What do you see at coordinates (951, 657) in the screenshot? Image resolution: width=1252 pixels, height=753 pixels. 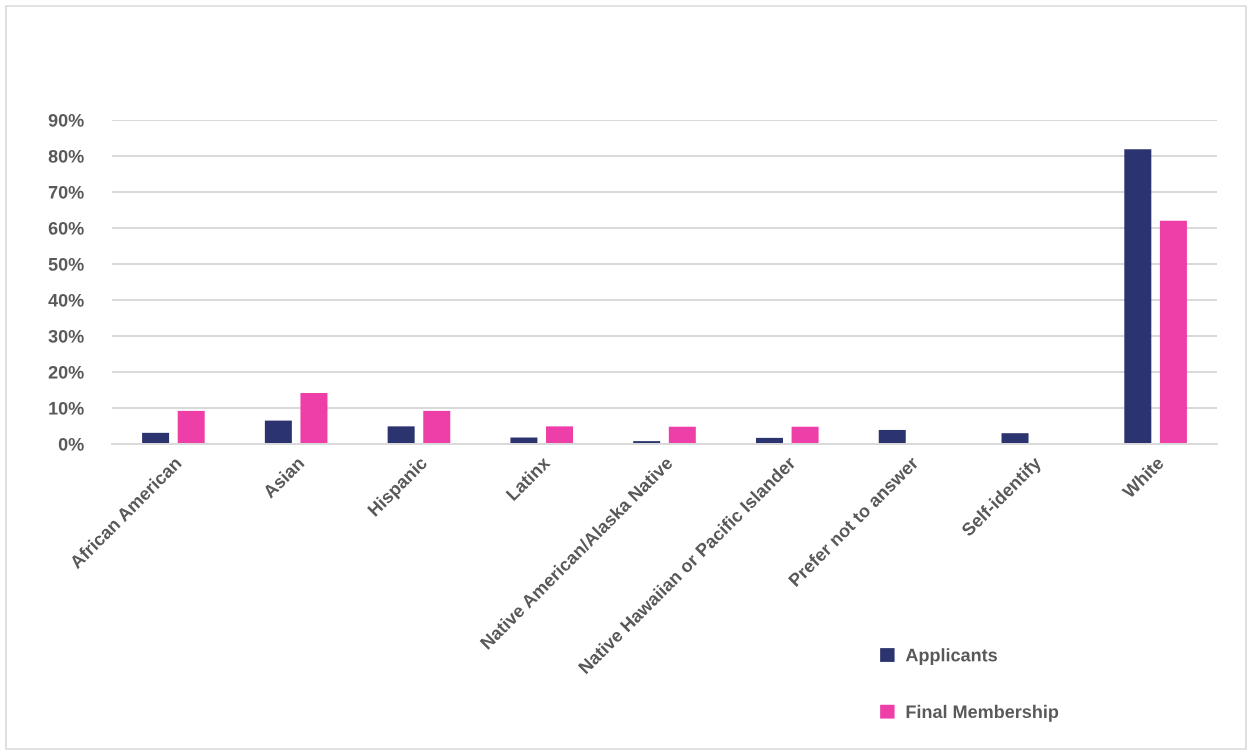 I see `legend-label: Applicants` at bounding box center [951, 657].